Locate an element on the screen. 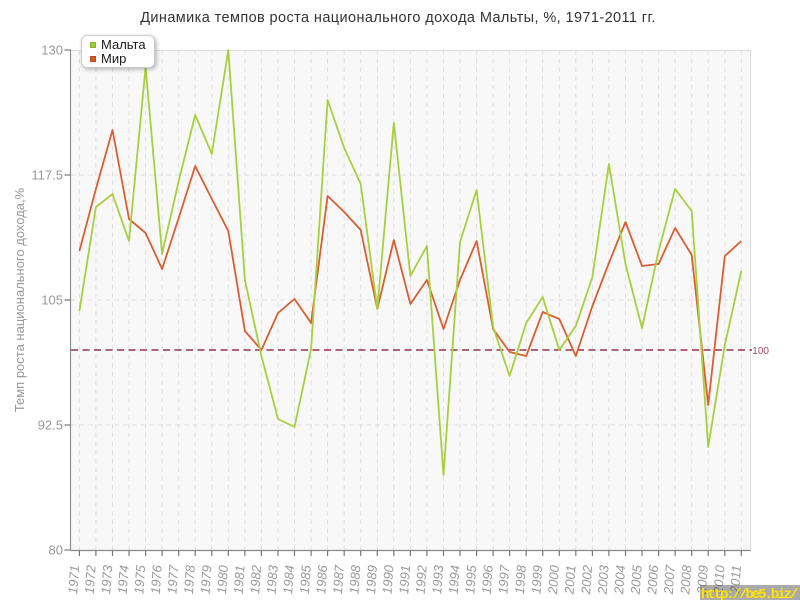 Image resolution: width=800 pixels, height=600 pixels. svg-text: 117.5 is located at coordinates (47, 175).